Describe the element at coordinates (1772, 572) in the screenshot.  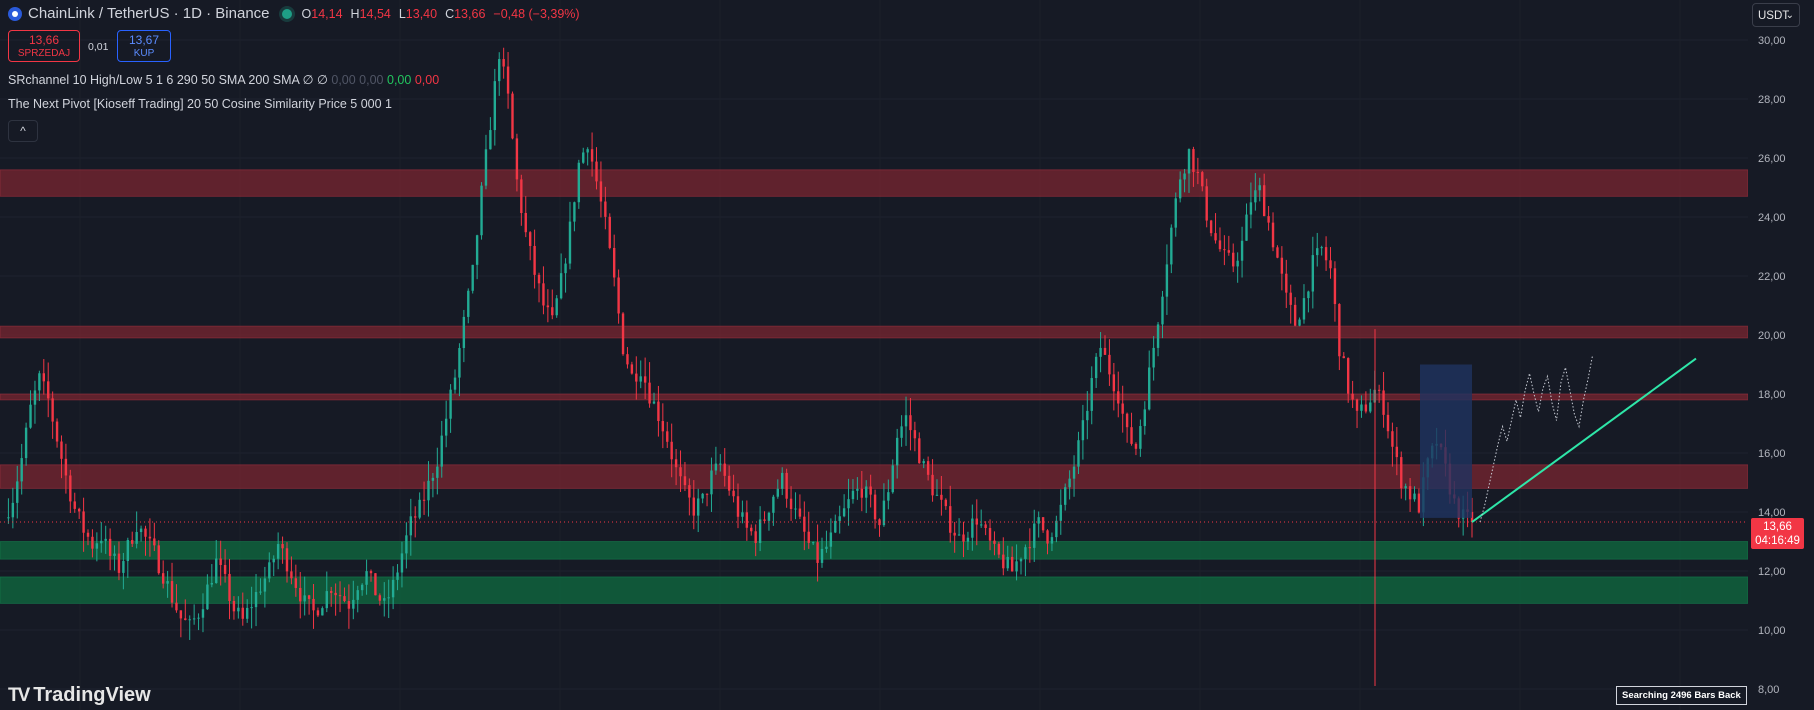
I see `y-tick-label: 12,00` at that location.